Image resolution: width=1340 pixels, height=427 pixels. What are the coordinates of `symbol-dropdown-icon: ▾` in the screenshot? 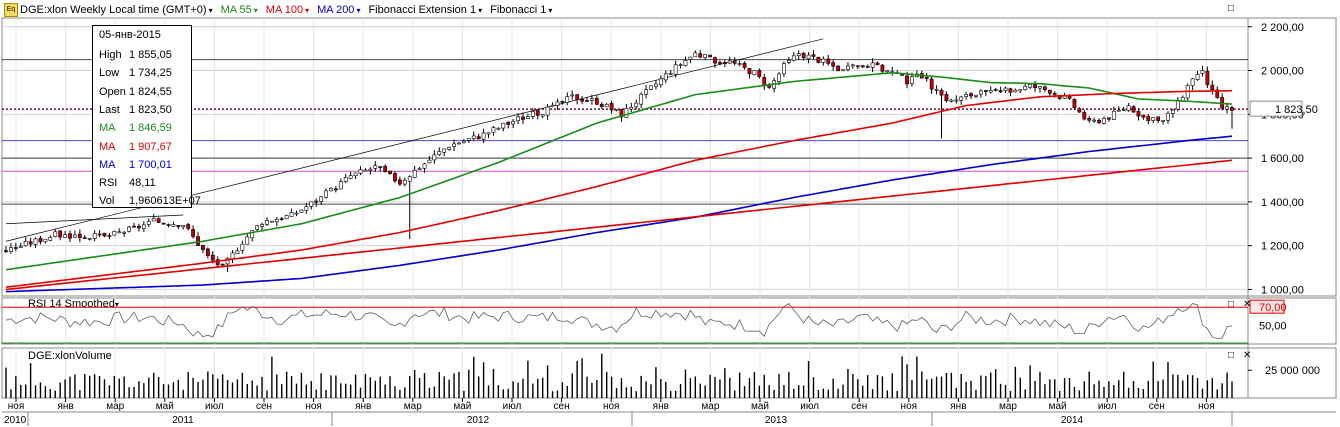 It's located at (210, 10).